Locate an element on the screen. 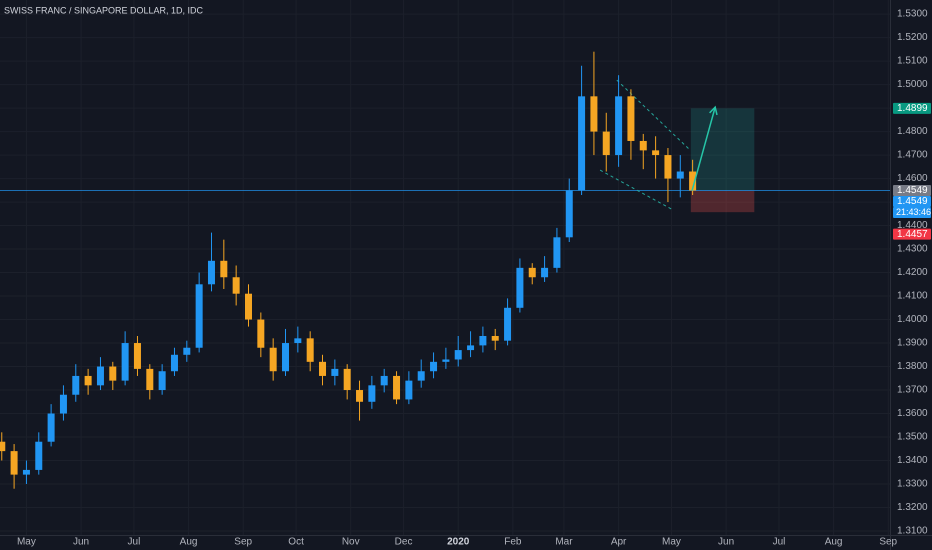 This screenshot has height=550, width=932. y-tick-label: 1.4100 is located at coordinates (912, 296).